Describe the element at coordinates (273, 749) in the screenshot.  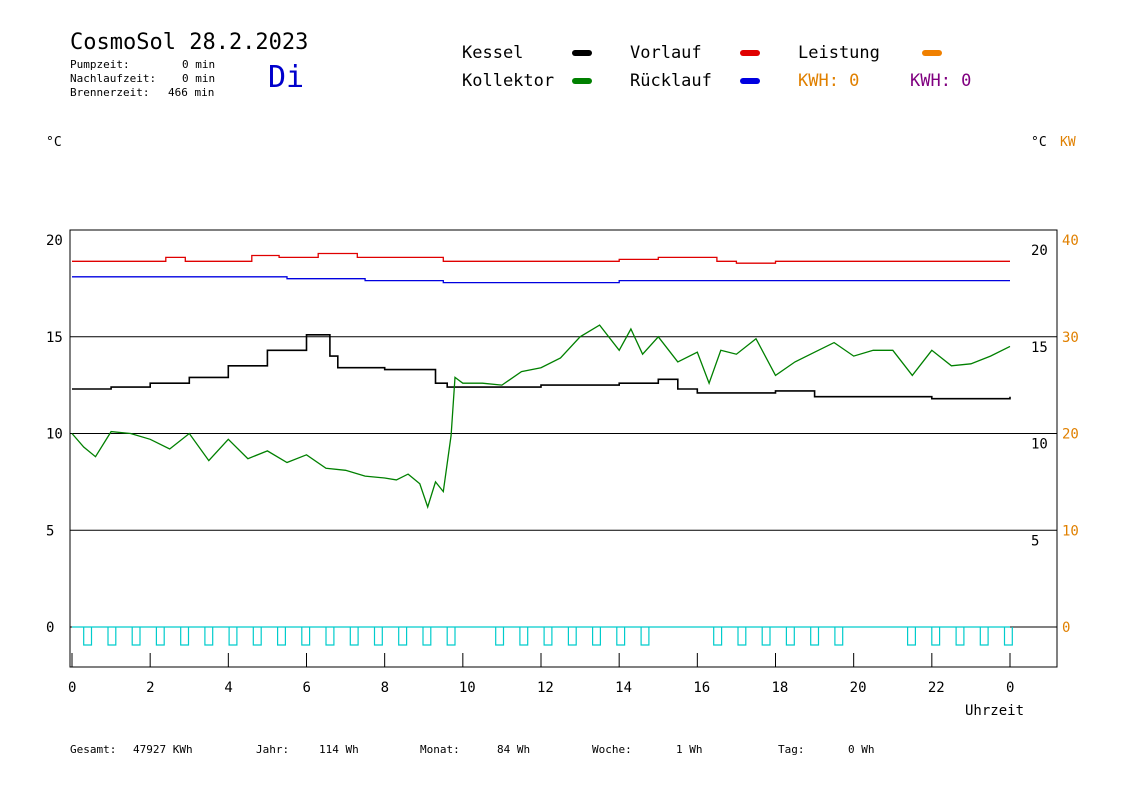
I see `footer-jahr-label: Jahr:` at that location.